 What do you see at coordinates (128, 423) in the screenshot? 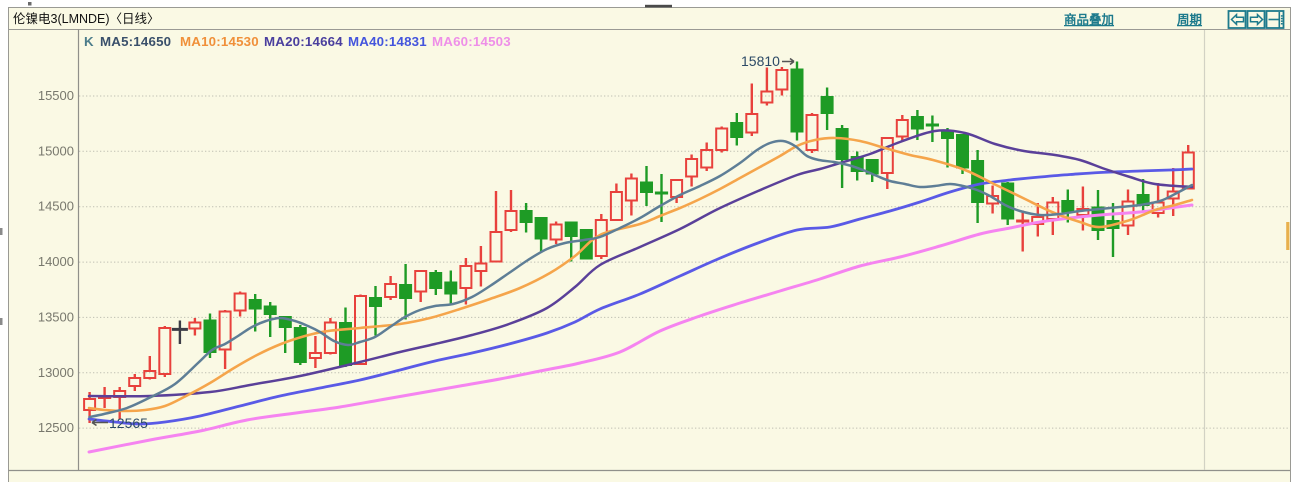
I see `svg-text: 12565` at bounding box center [128, 423].